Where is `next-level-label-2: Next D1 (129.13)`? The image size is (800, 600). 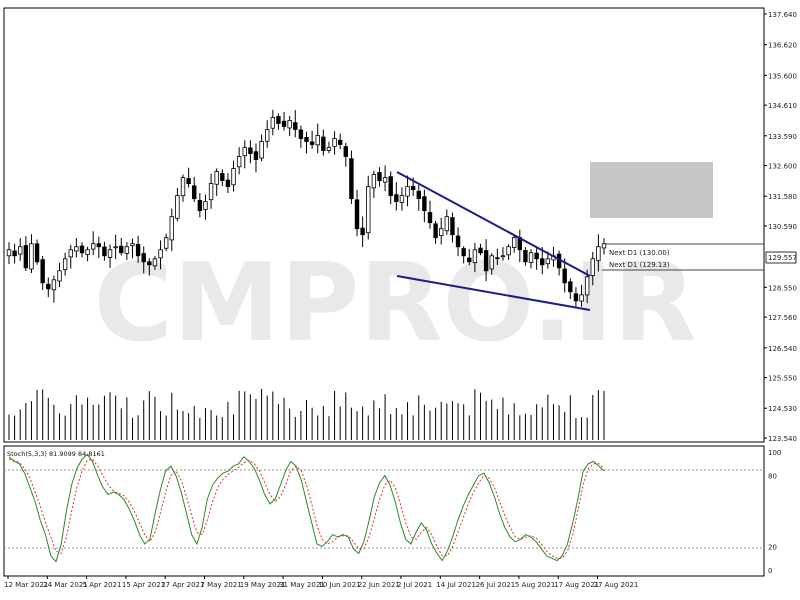 next-level-label-2: Next D1 (129.13) is located at coordinates (639, 265).